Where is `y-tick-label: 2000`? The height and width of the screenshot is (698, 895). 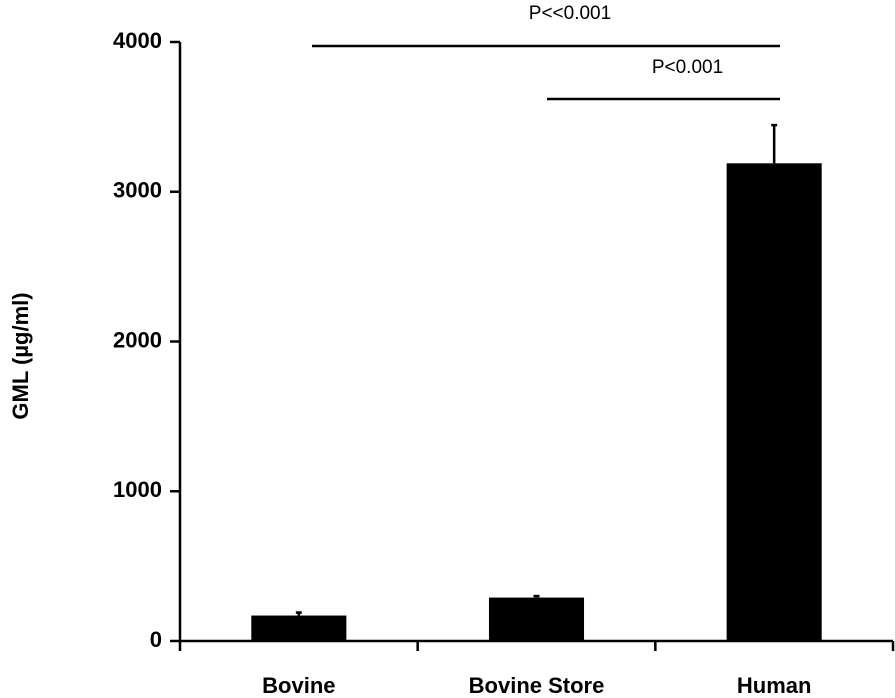
y-tick-label: 2000 is located at coordinates (137, 339).